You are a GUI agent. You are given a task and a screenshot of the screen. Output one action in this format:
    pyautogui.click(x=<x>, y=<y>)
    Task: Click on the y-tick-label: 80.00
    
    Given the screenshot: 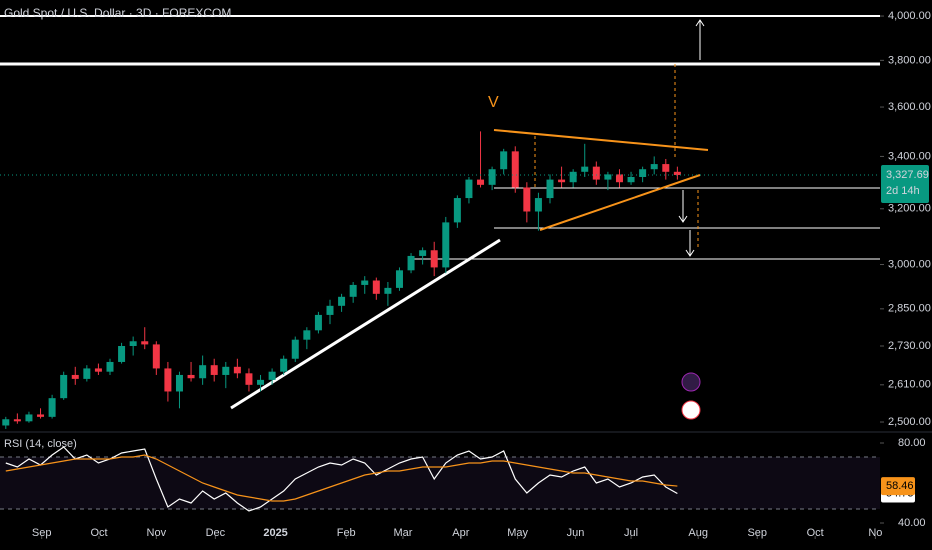 What is the action you would take?
    pyautogui.click(x=912, y=443)
    